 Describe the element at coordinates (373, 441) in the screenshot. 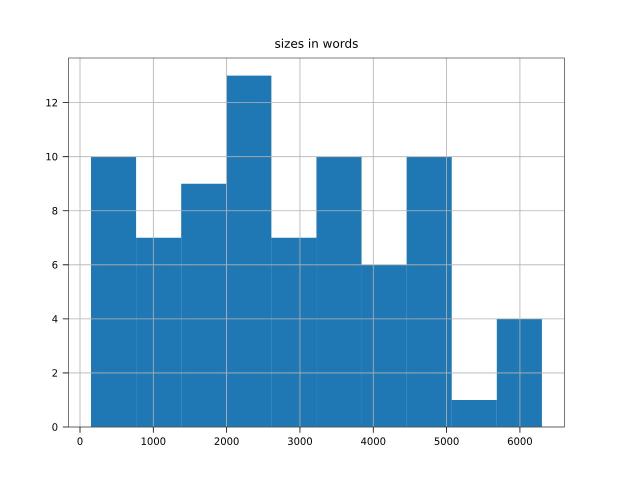

I see `x-tick-label: 4000` at that location.